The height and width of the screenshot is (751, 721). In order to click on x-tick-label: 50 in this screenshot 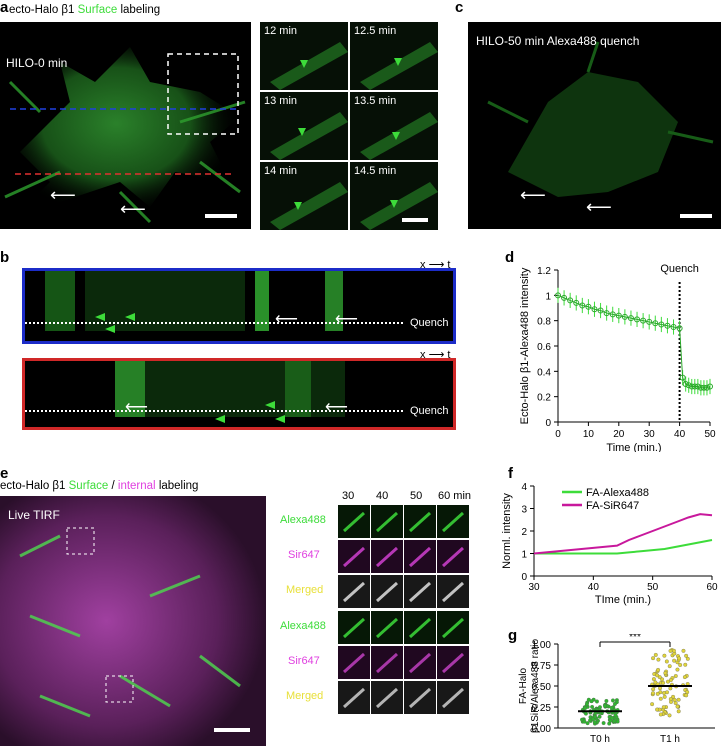, I will do `click(710, 434)`.